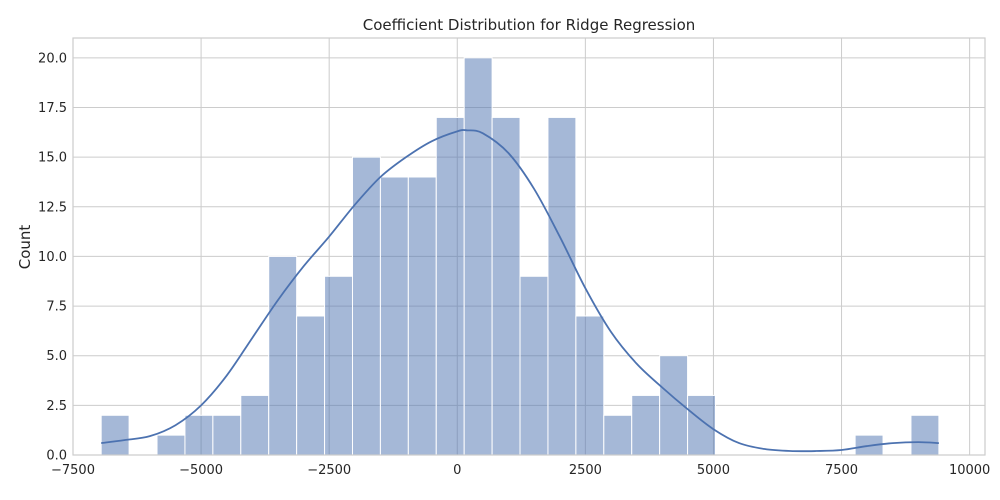 Image resolution: width=1000 pixels, height=500 pixels. I want to click on y-tick-label: 10.0, so click(52, 257).